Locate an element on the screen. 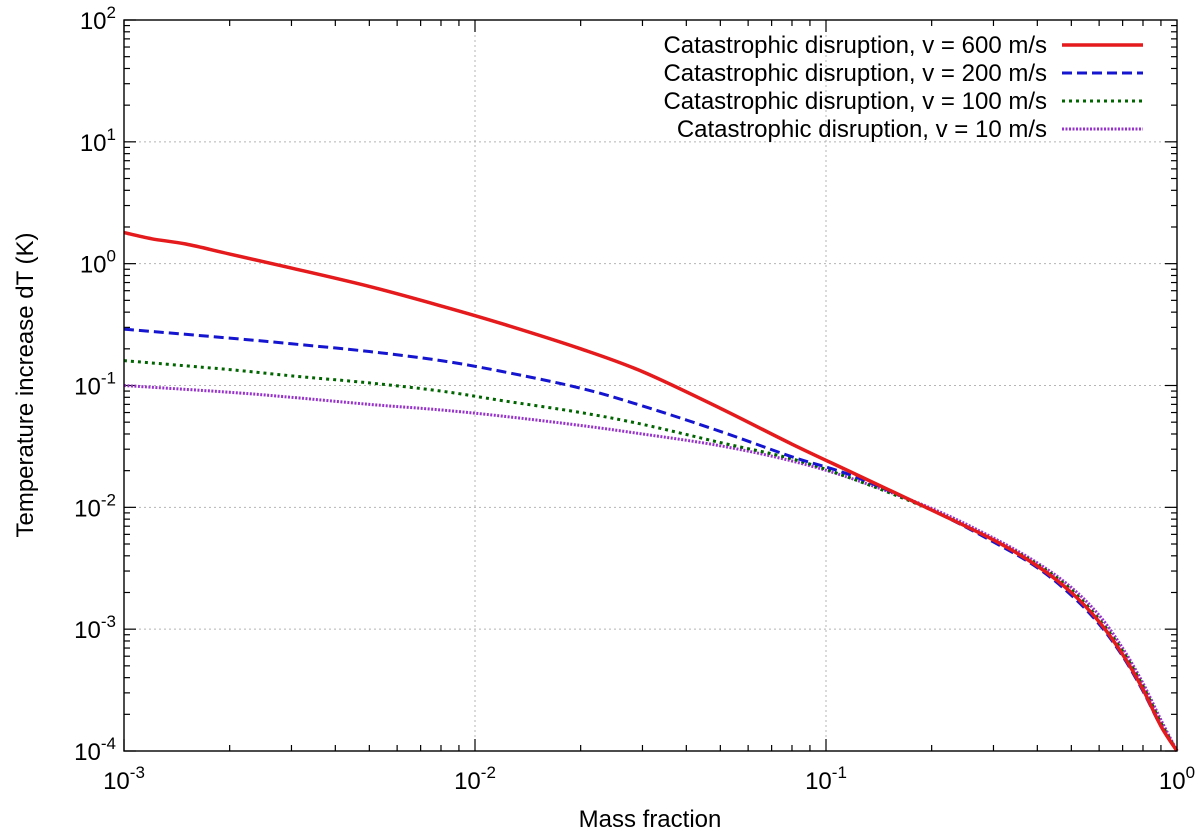  legend-label: Catastrophic disruption, v = 200 m/s is located at coordinates (855, 73).